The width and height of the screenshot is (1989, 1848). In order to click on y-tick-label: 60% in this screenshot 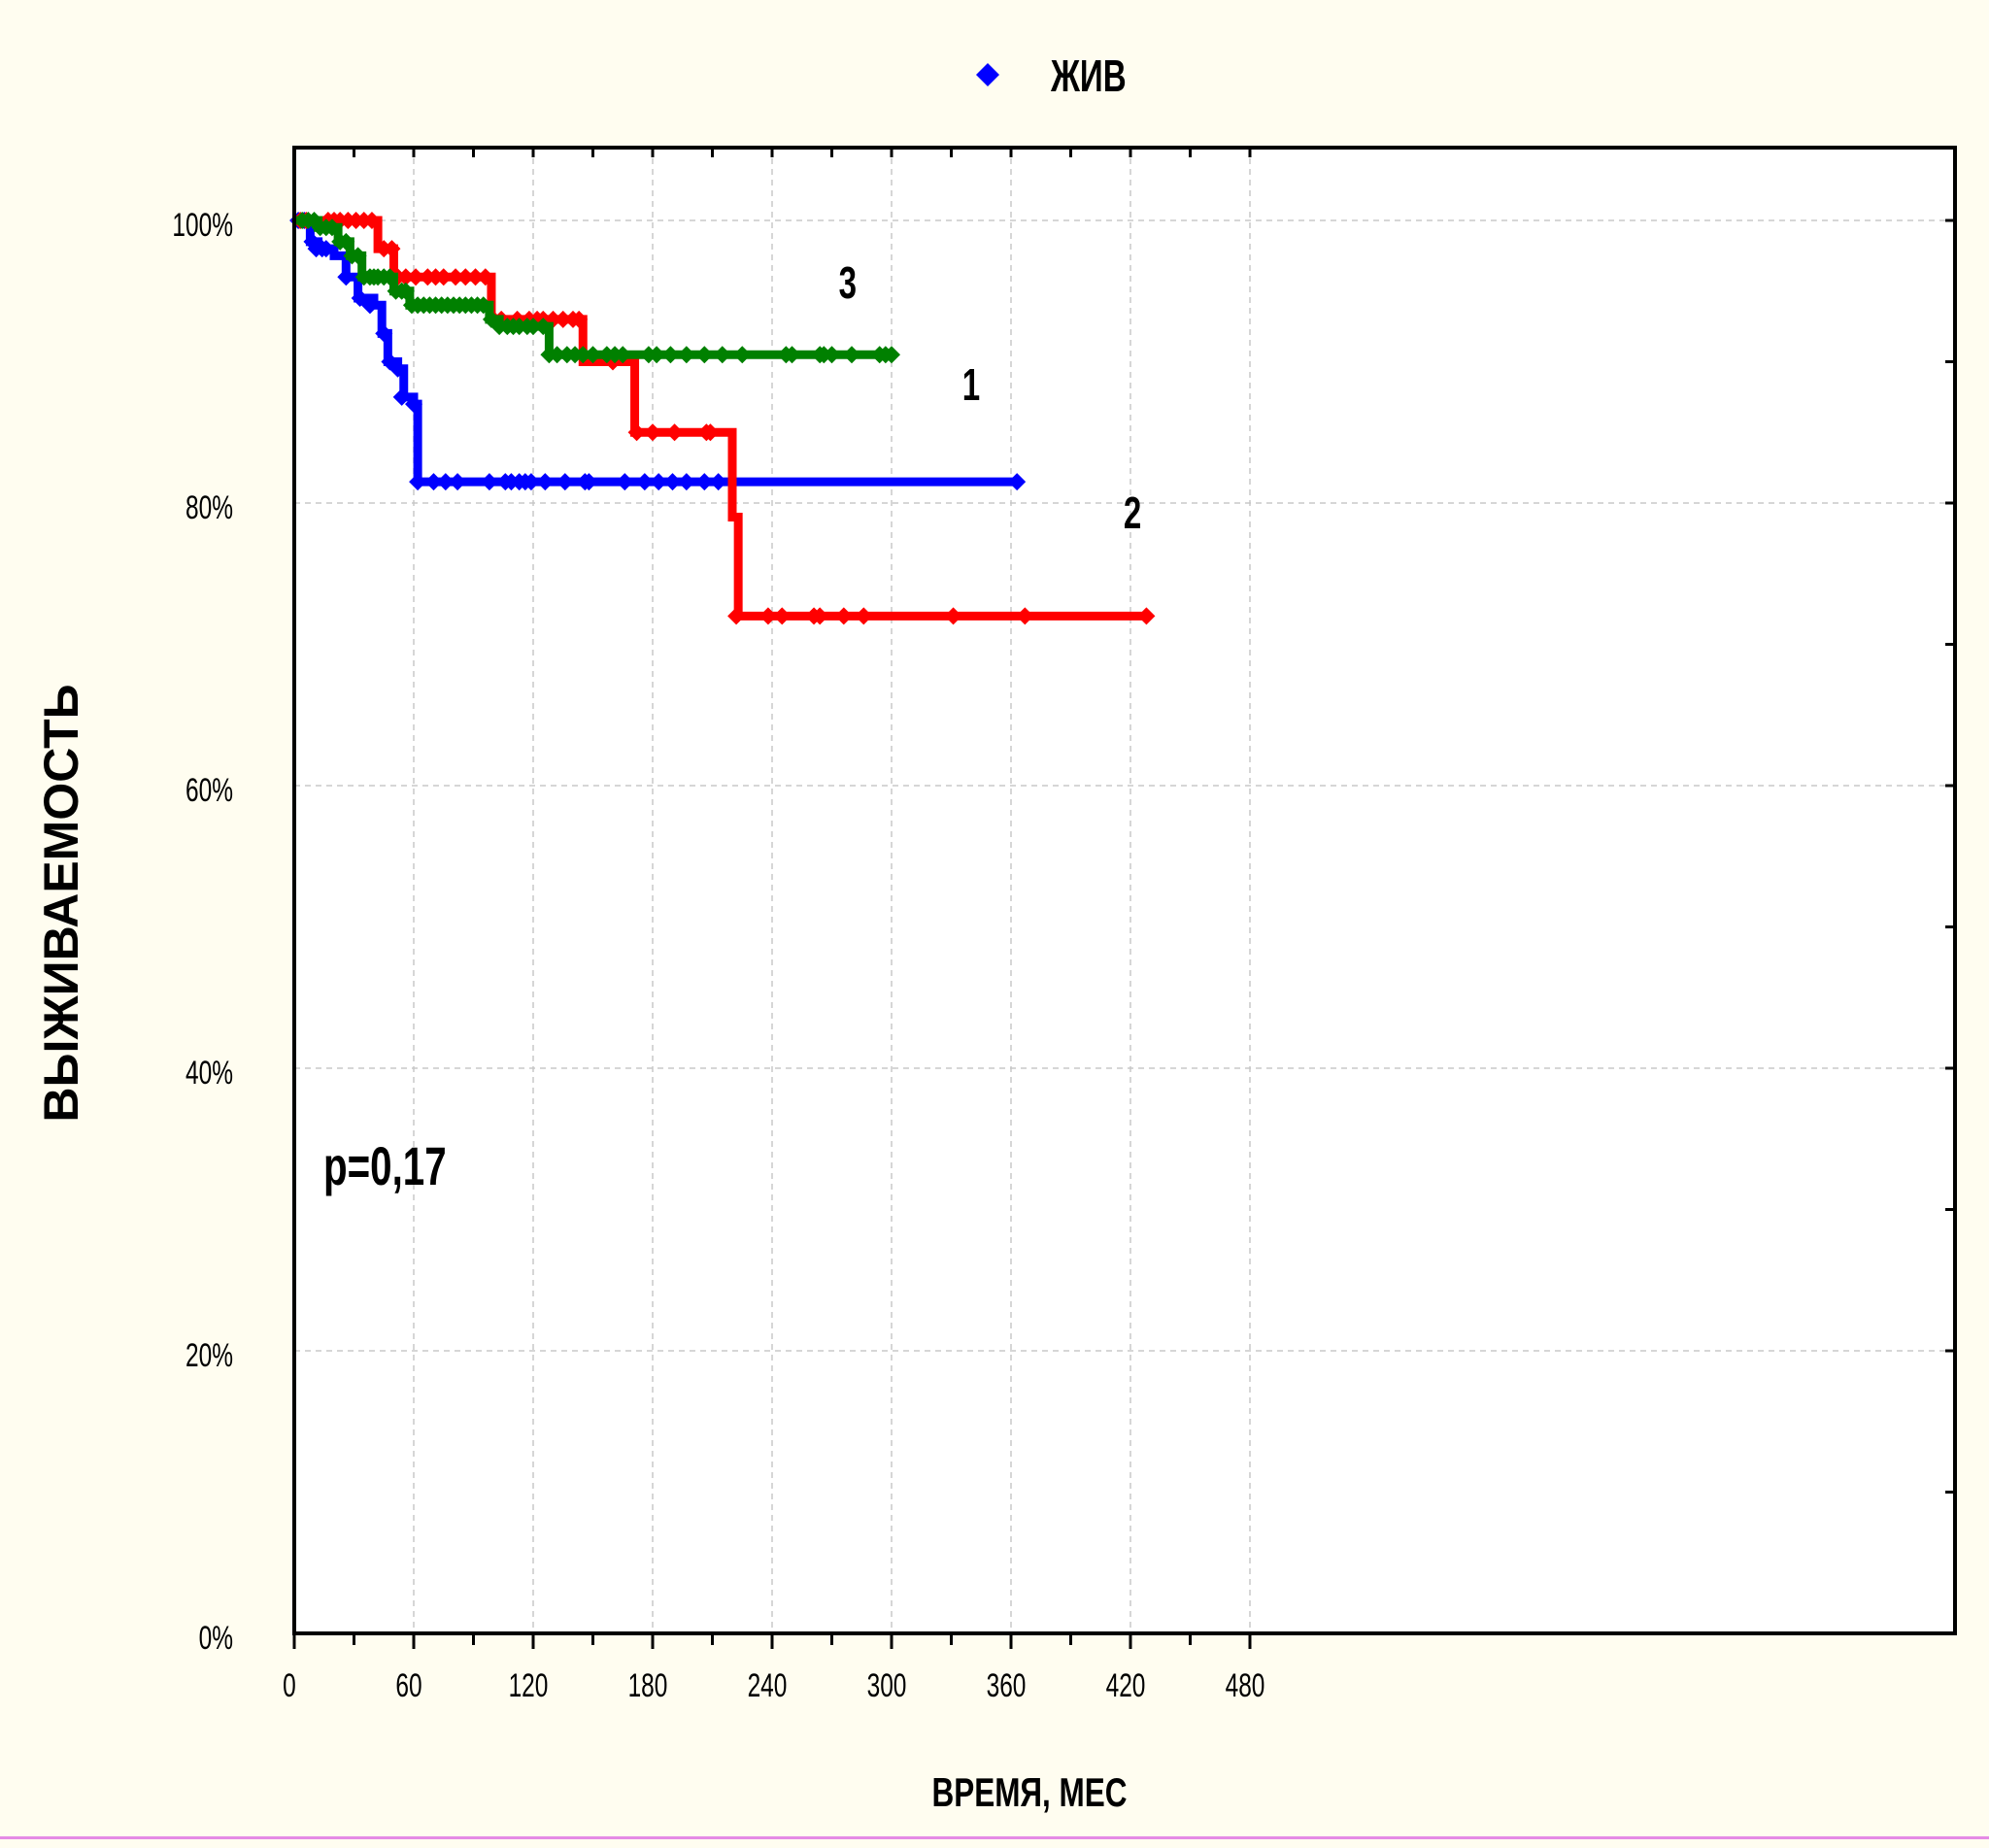, I will do `click(209, 790)`.